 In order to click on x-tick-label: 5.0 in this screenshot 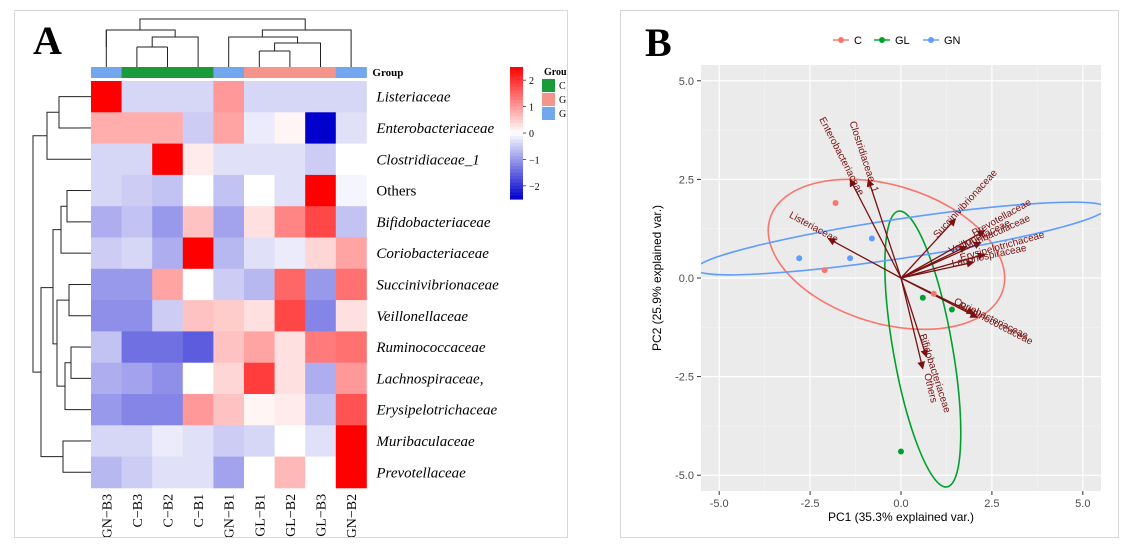, I will do `click(1082, 504)`.